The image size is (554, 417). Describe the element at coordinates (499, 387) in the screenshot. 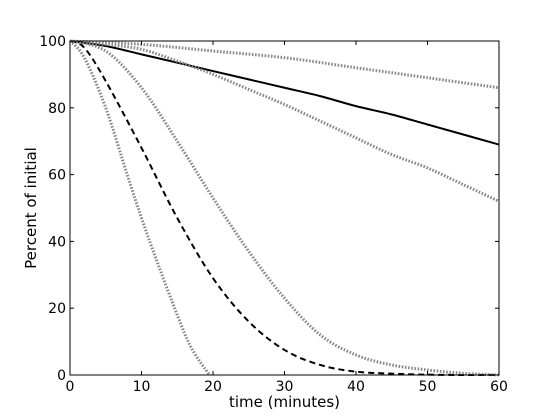

I see `x-tick-label: 60` at that location.